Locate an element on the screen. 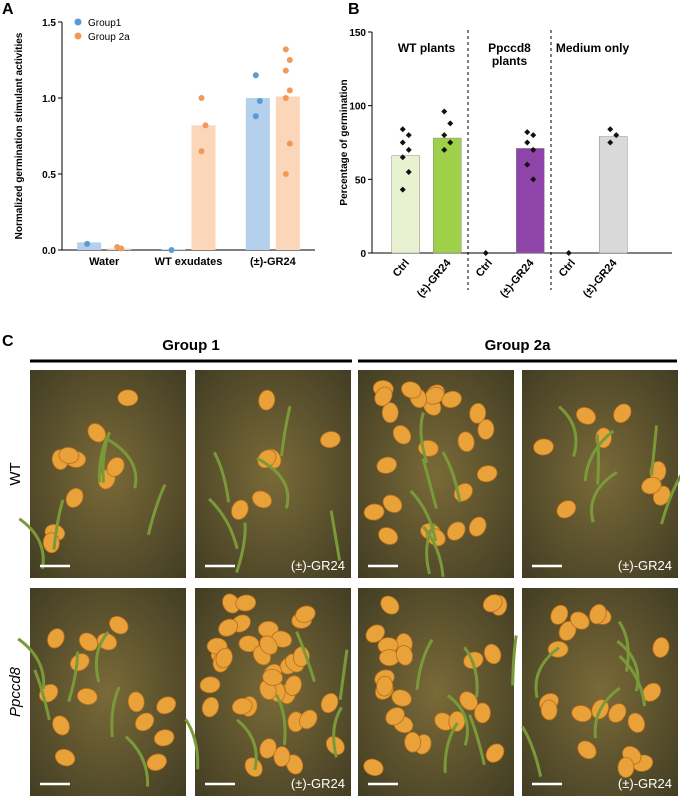 Image resolution: width=680 pixels, height=798 pixels. label-box: Water is located at coordinates (104, 262).